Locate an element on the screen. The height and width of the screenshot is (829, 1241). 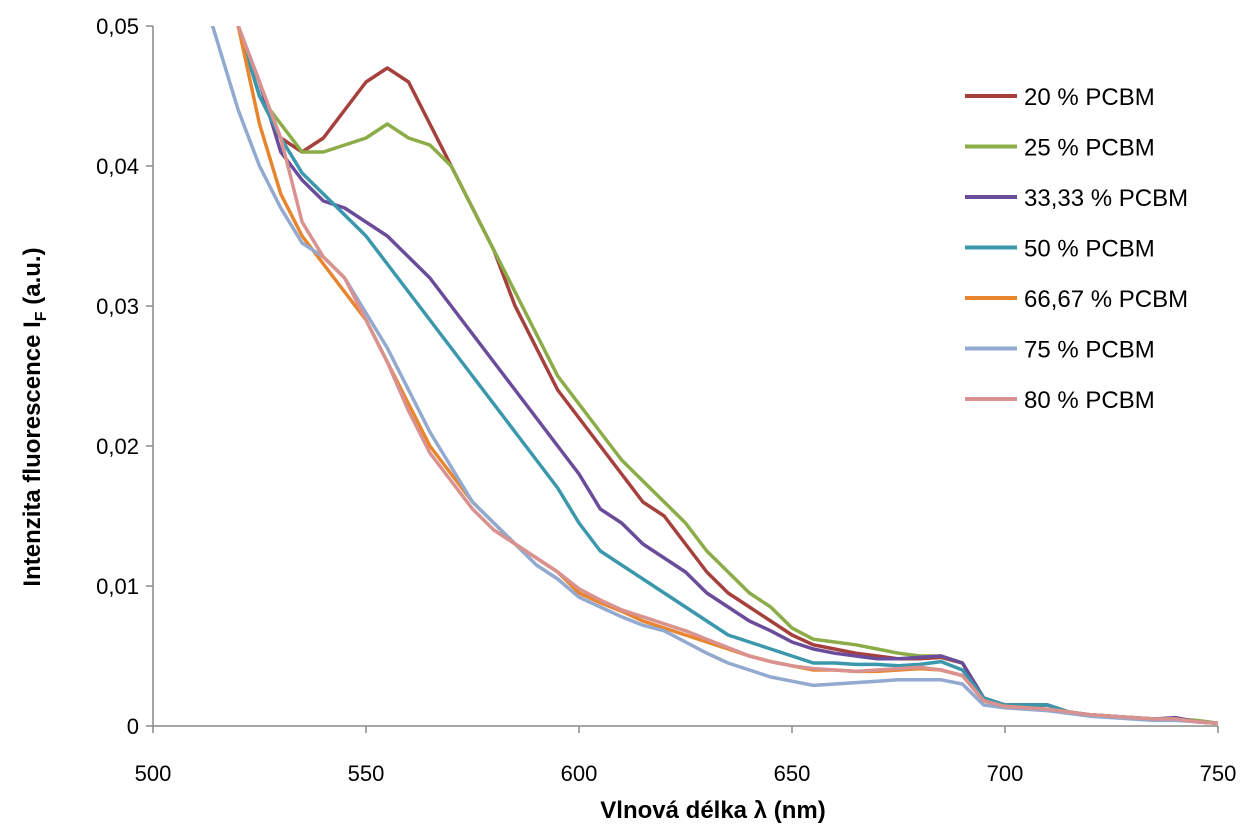
y-tick-label: 0,04 is located at coordinates (117, 166).